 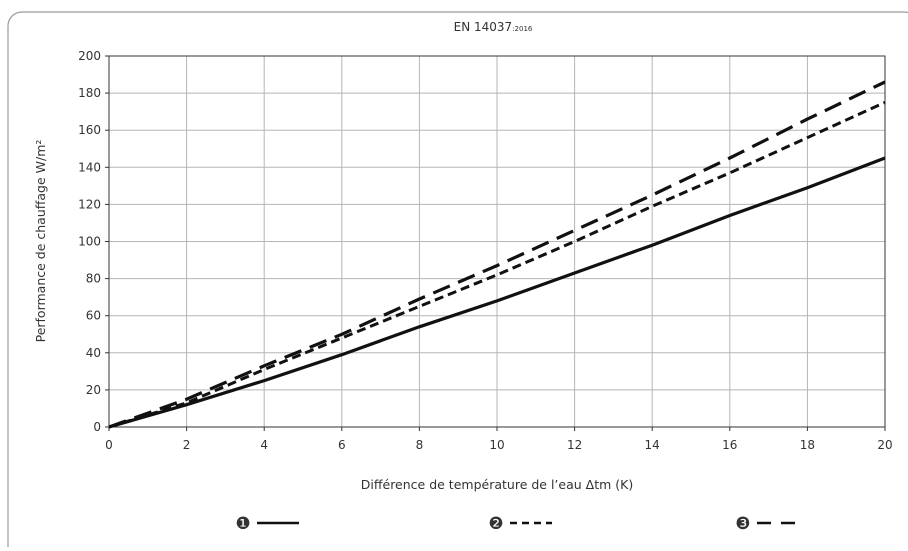 What do you see at coordinates (574, 445) in the screenshot?
I see `x-tick-label: 12` at bounding box center [574, 445].